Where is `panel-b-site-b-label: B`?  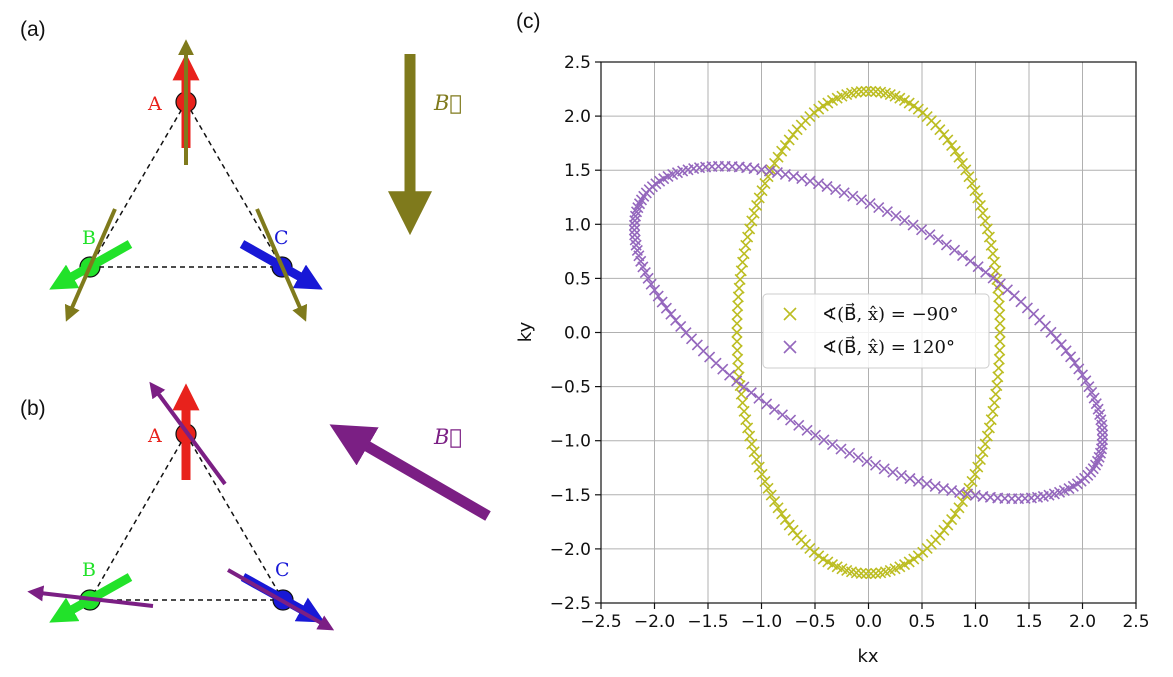
panel-b-site-b-label: B is located at coordinates (89, 570).